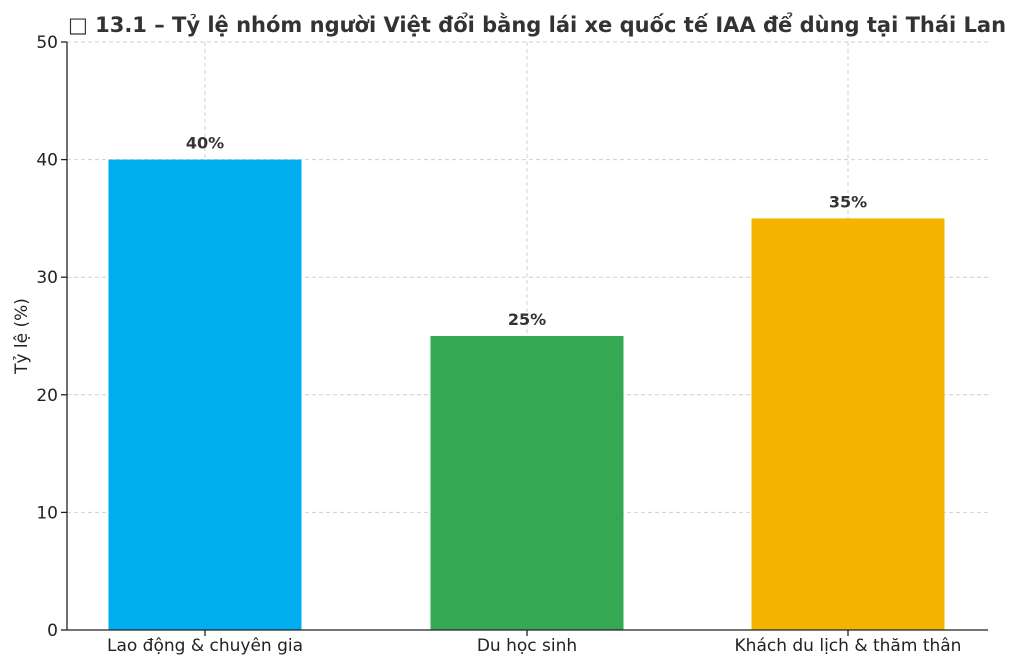 The height and width of the screenshot is (666, 1024). What do you see at coordinates (205, 646) in the screenshot?
I see `x-tick-label: Lao động & chuyên gia` at bounding box center [205, 646].